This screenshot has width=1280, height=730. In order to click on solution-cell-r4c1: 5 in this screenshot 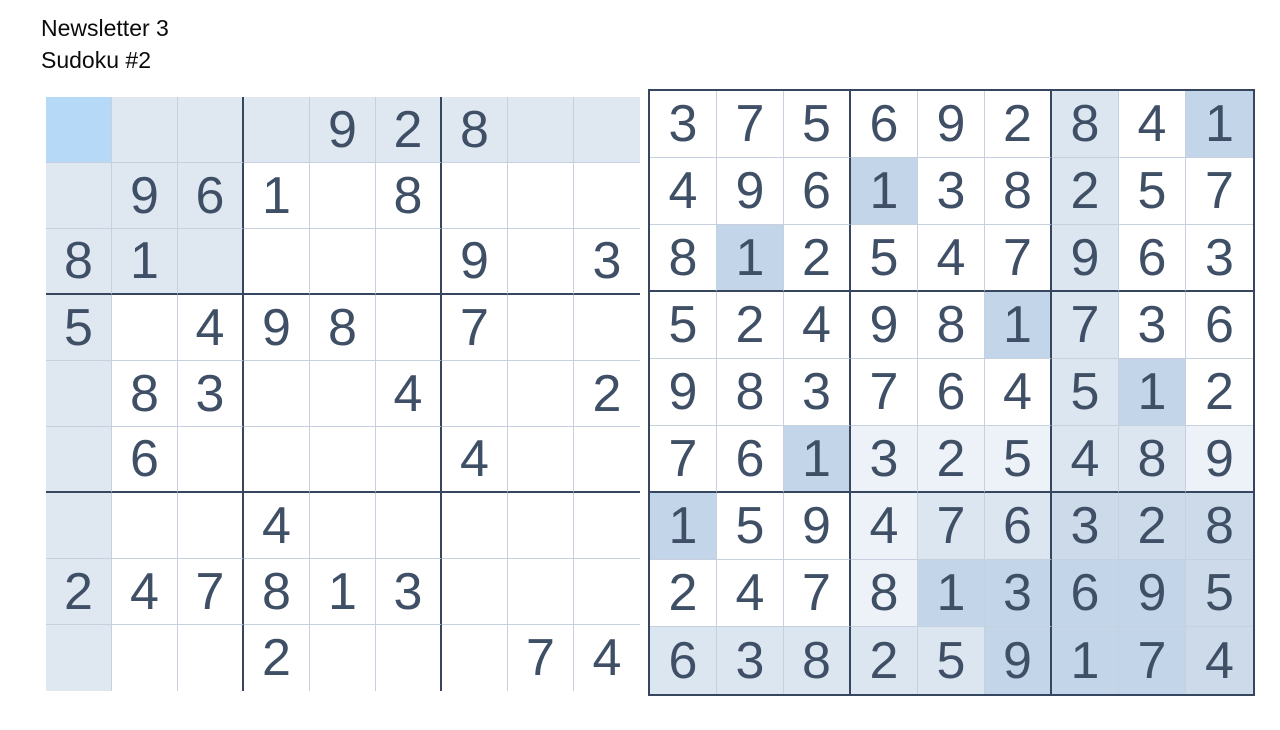, I will do `click(683, 325)`.